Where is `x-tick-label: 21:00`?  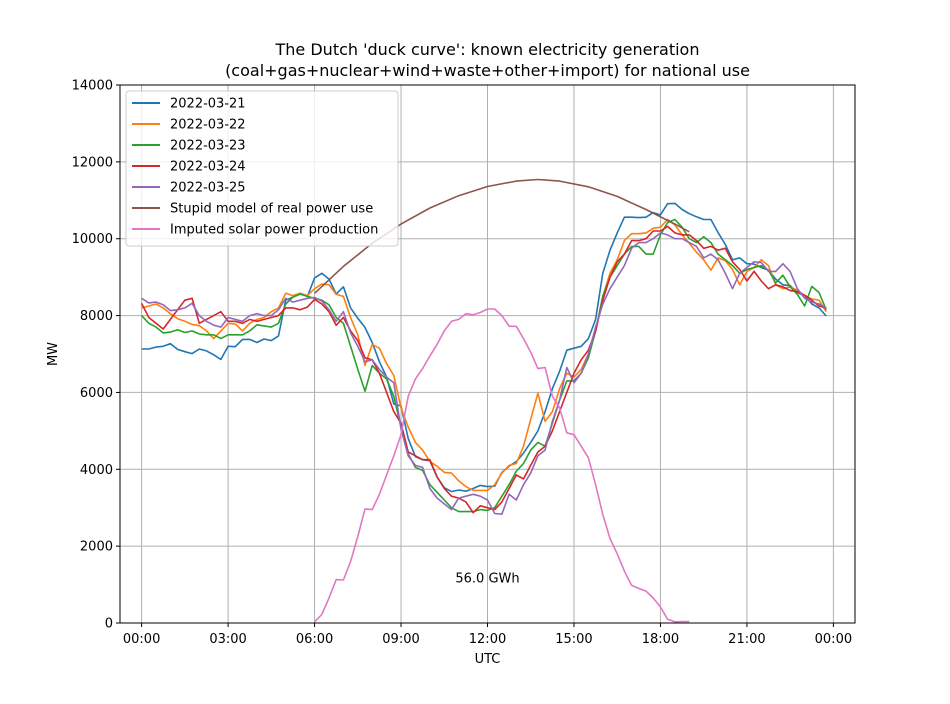
x-tick-label: 21:00 is located at coordinates (746, 639).